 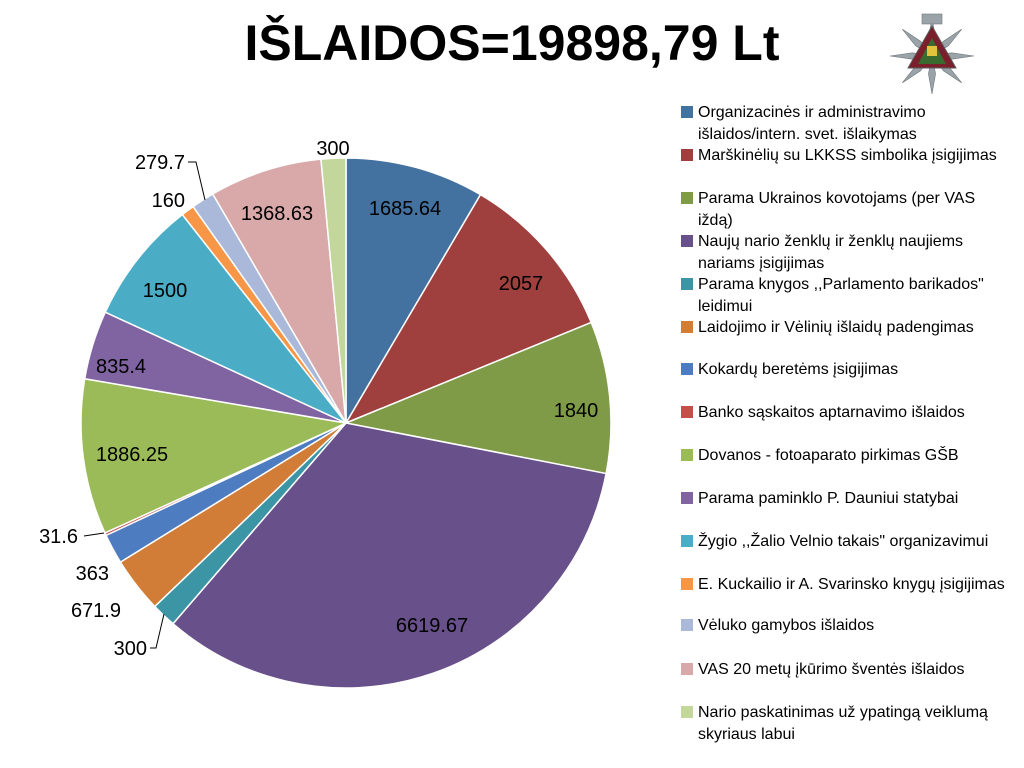 What do you see at coordinates (828, 455) in the screenshot?
I see `legend-label: Dovanos - fotoaparato pirkimas GŠB` at bounding box center [828, 455].